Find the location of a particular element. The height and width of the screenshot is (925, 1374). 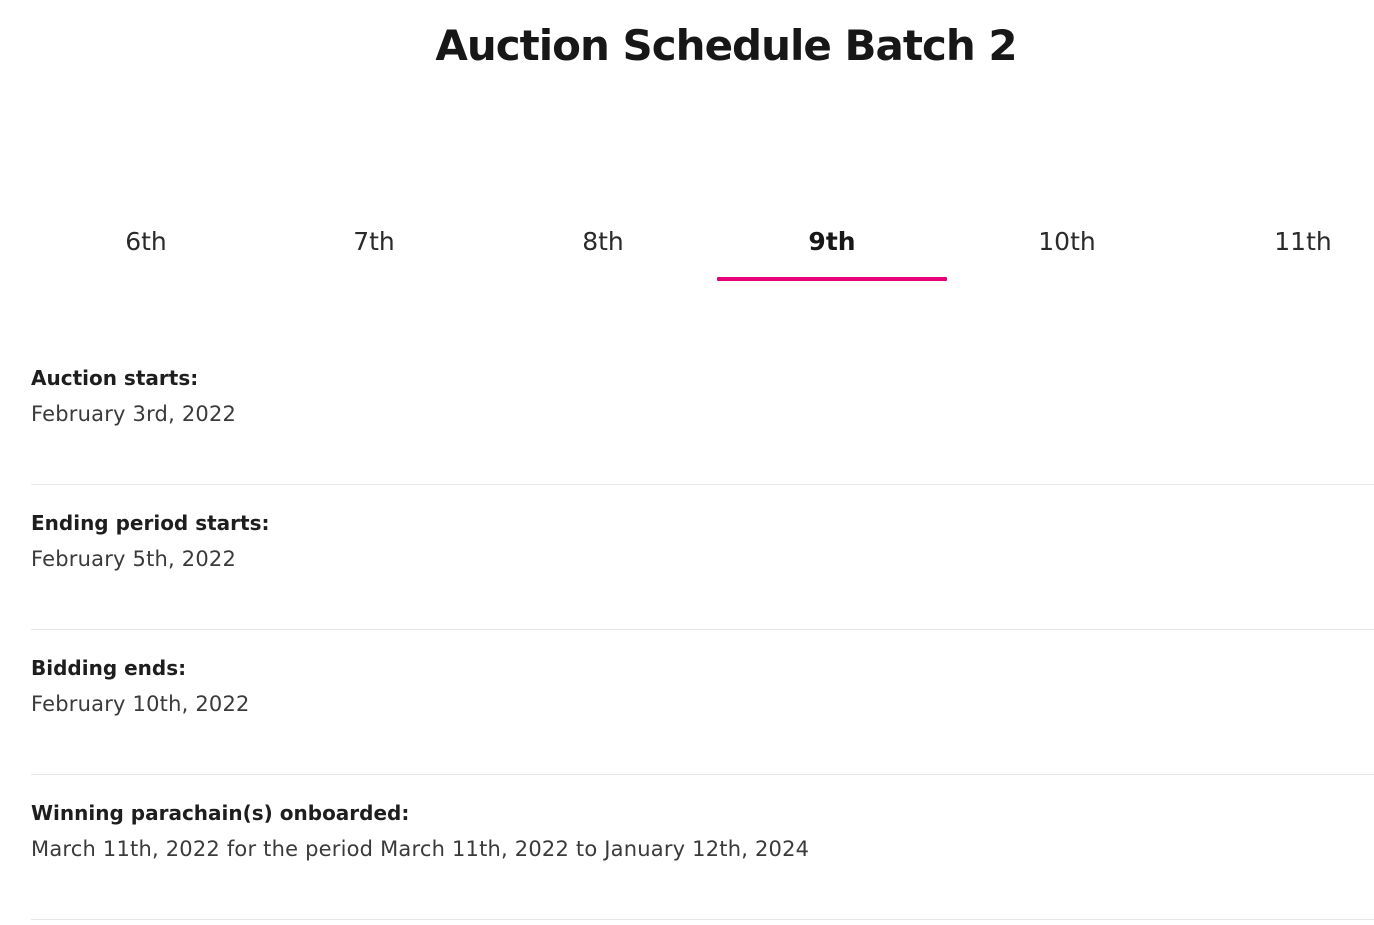

tab-11th: 11th is located at coordinates (1303, 241).